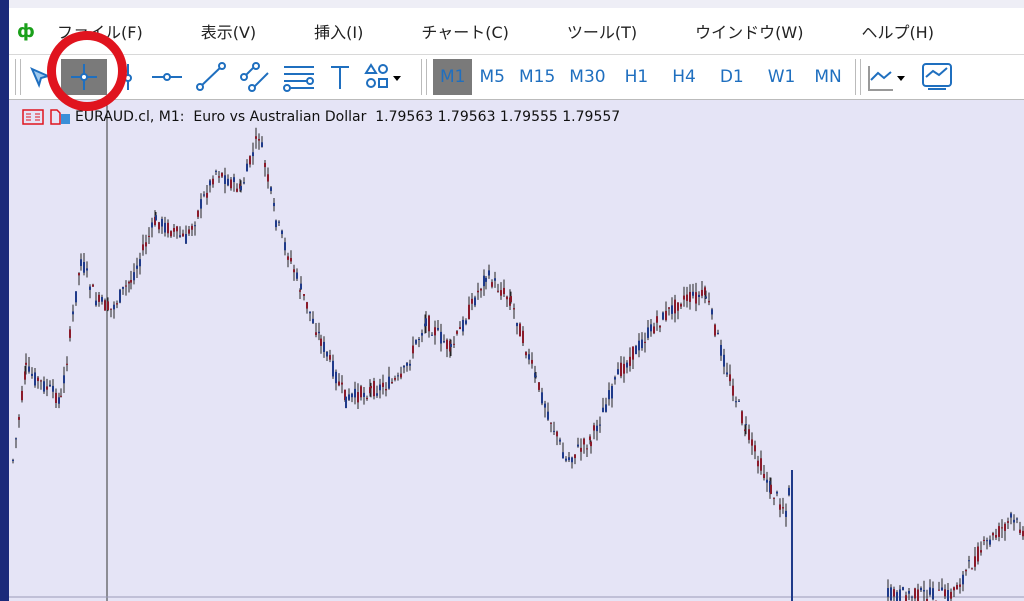 The height and width of the screenshot is (601, 1024). What do you see at coordinates (602, 32) in the screenshot?
I see `menu-tools: ツール(T)` at bounding box center [602, 32].